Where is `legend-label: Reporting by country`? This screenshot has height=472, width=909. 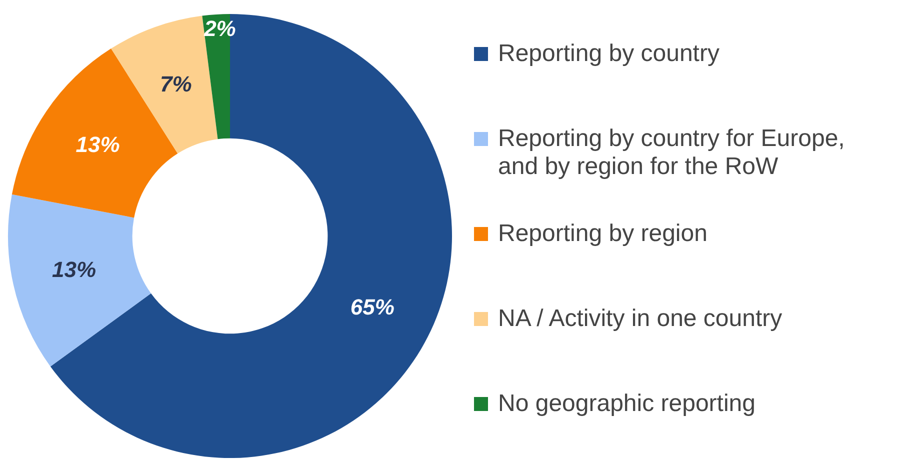 legend-label: Reporting by country is located at coordinates (609, 54).